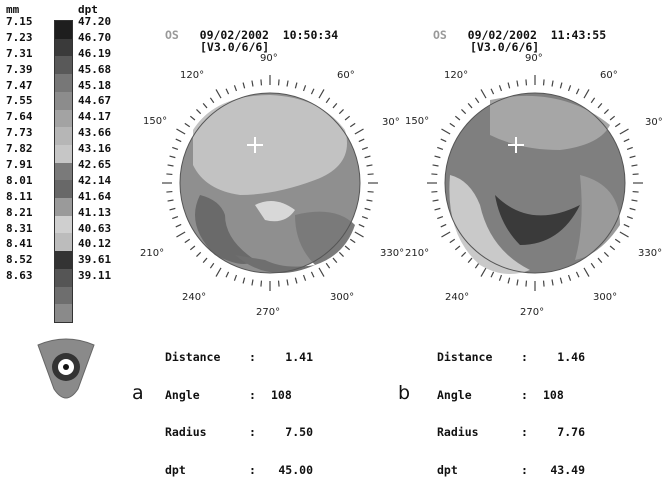  What do you see at coordinates (95, 212) in the screenshot?
I see `dpt-scale-value: 41.13` at bounding box center [95, 212].